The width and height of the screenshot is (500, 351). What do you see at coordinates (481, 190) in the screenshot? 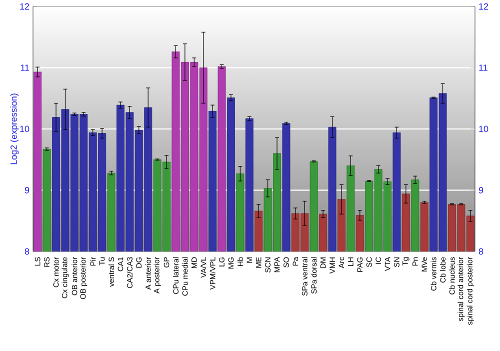
I see `y2-tick-label: 9` at bounding box center [481, 190].